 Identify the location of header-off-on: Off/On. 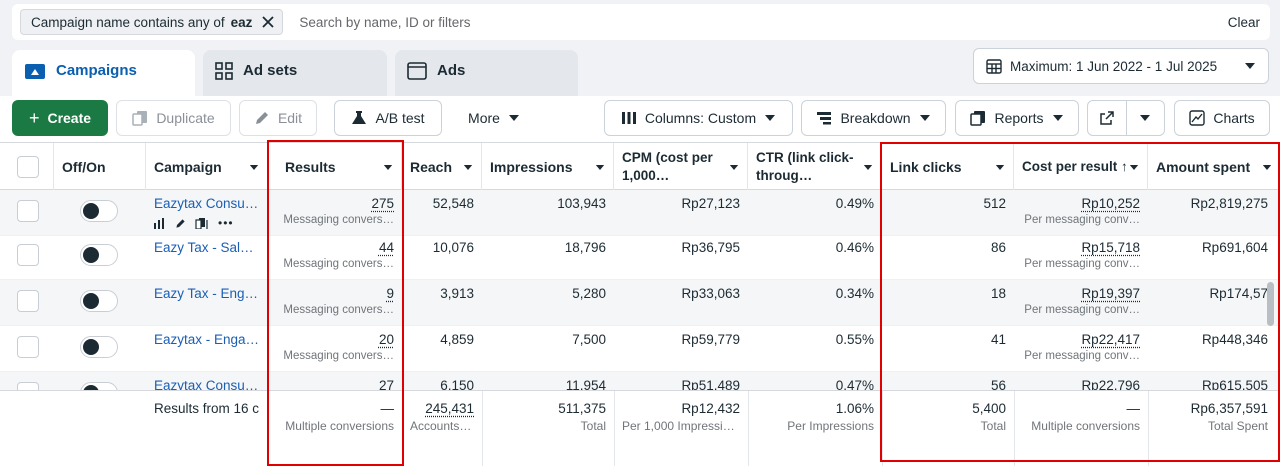
(100, 167).